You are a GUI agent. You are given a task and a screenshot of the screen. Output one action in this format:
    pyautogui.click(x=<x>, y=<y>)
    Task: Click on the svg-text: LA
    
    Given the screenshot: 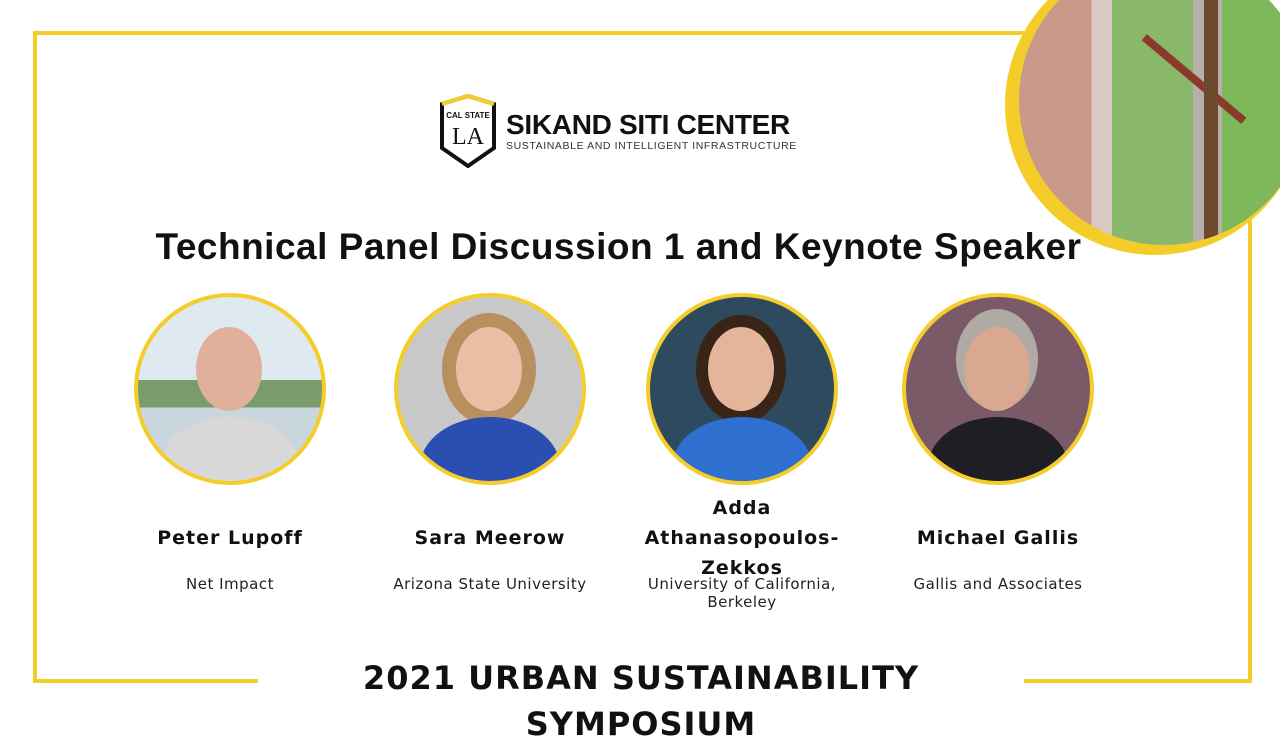 What is the action you would take?
    pyautogui.click(x=468, y=137)
    